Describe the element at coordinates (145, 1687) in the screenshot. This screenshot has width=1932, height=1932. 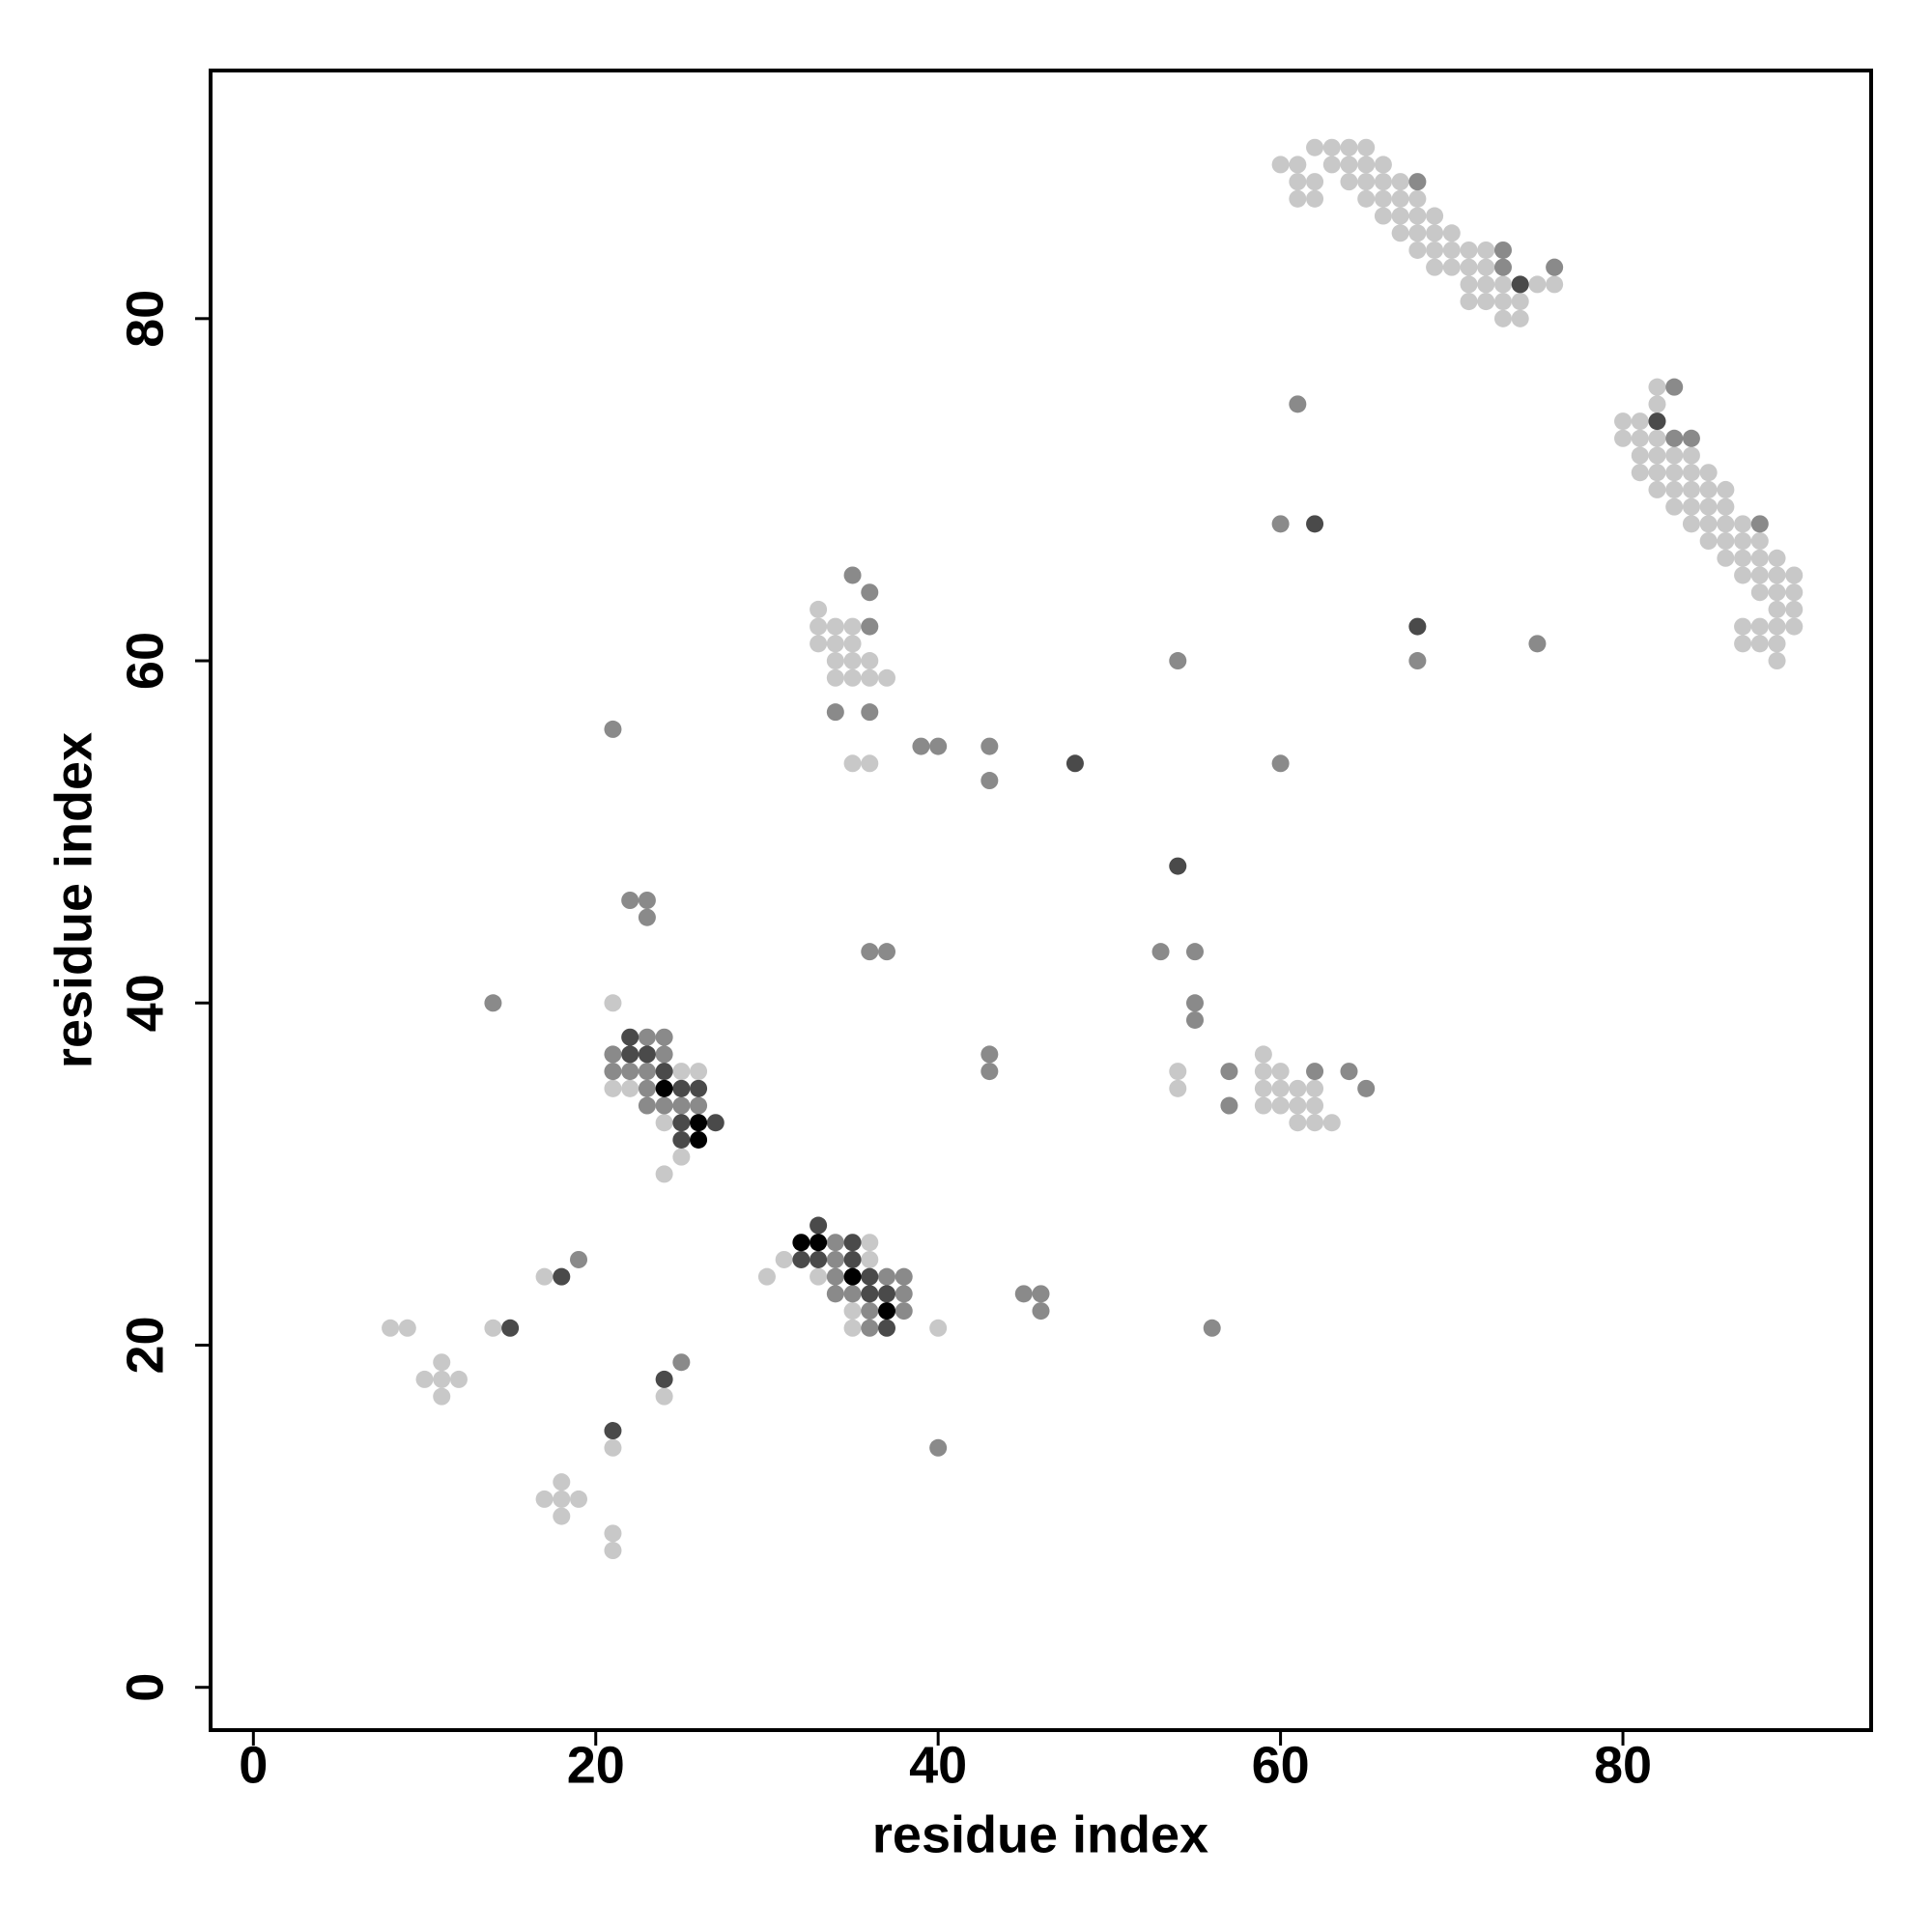
I see `y-tick-label: 0` at that location.